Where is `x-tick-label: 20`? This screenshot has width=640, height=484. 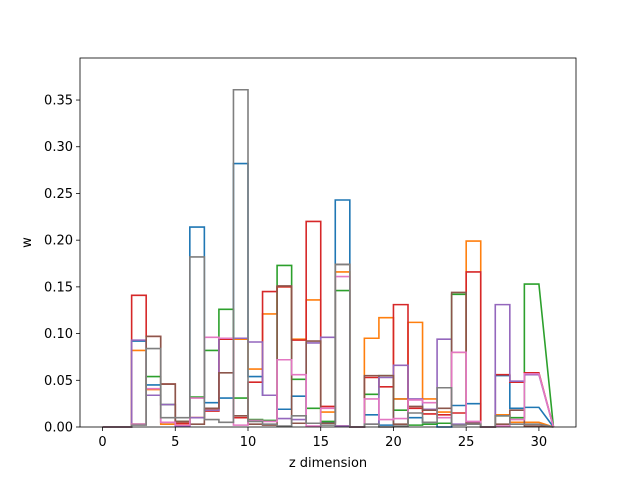 x-tick-label: 20 is located at coordinates (393, 442).